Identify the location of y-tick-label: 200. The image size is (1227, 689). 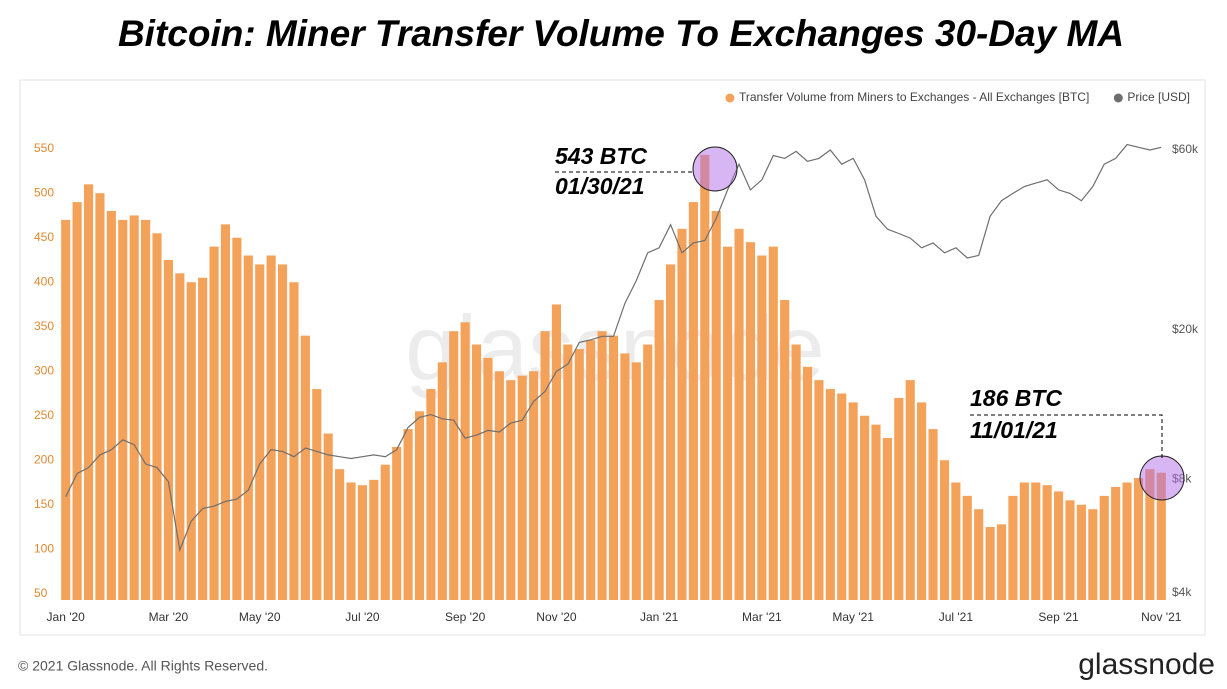
(44, 459).